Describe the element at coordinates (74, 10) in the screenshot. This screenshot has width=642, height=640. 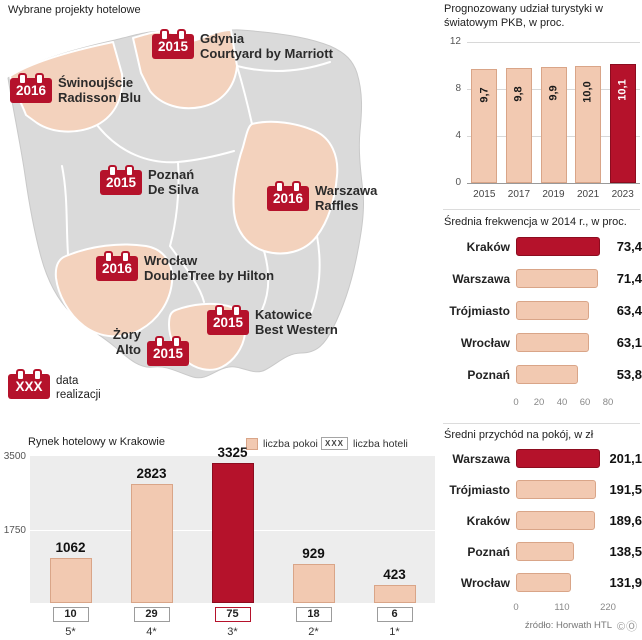
I see `map-title: Wybrane projekty hotelowe` at that location.